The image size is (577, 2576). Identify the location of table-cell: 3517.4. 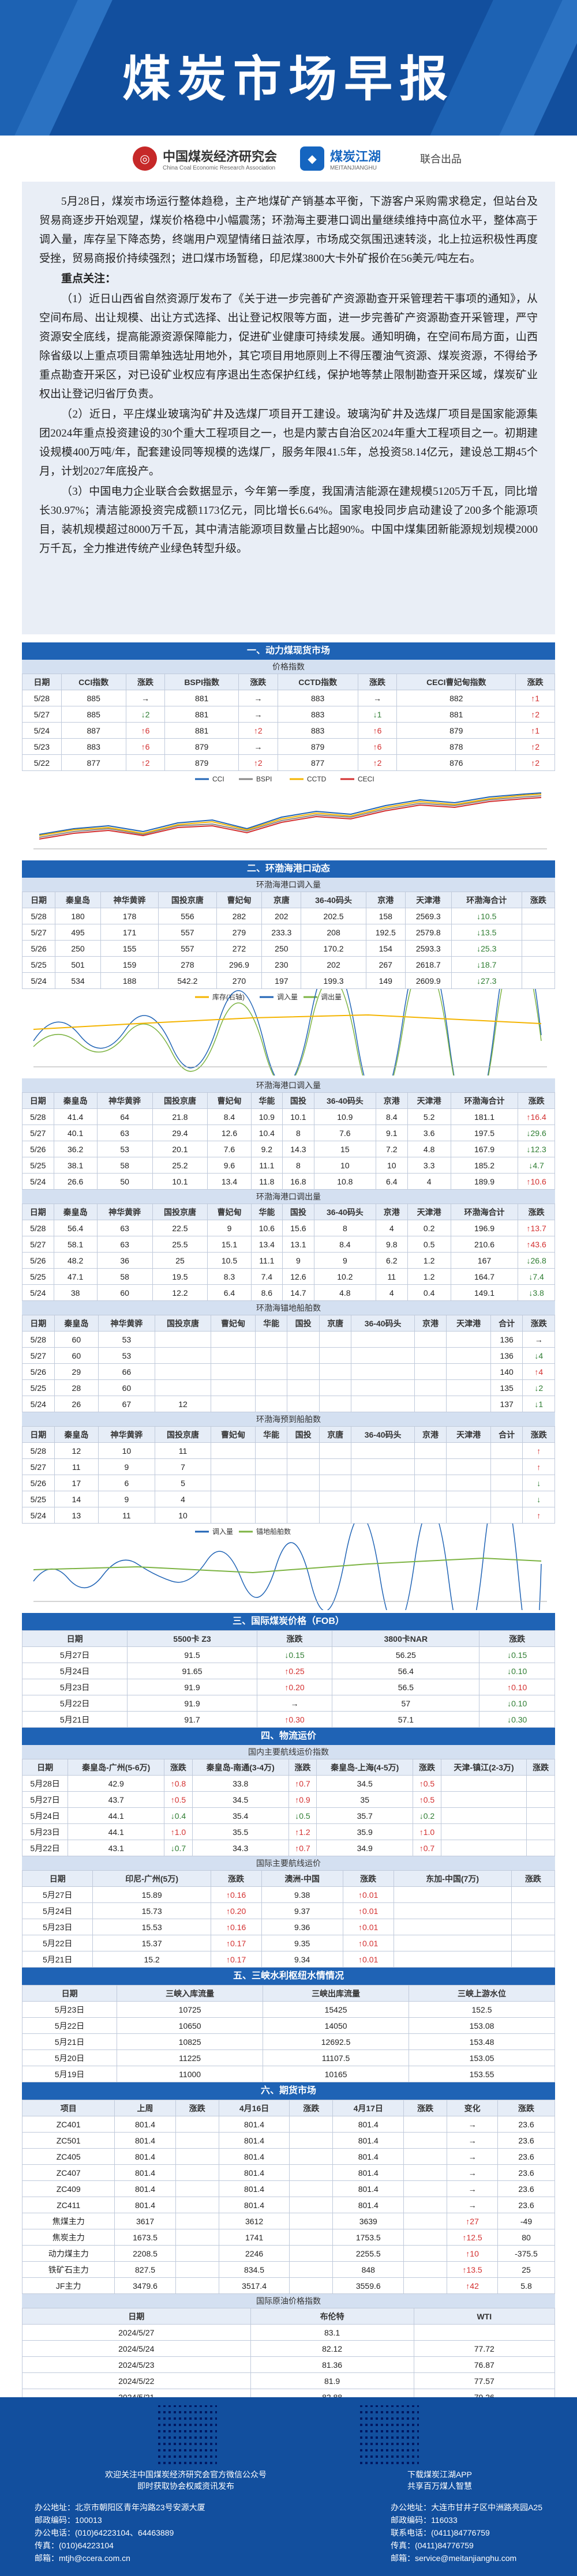
(254, 2285).